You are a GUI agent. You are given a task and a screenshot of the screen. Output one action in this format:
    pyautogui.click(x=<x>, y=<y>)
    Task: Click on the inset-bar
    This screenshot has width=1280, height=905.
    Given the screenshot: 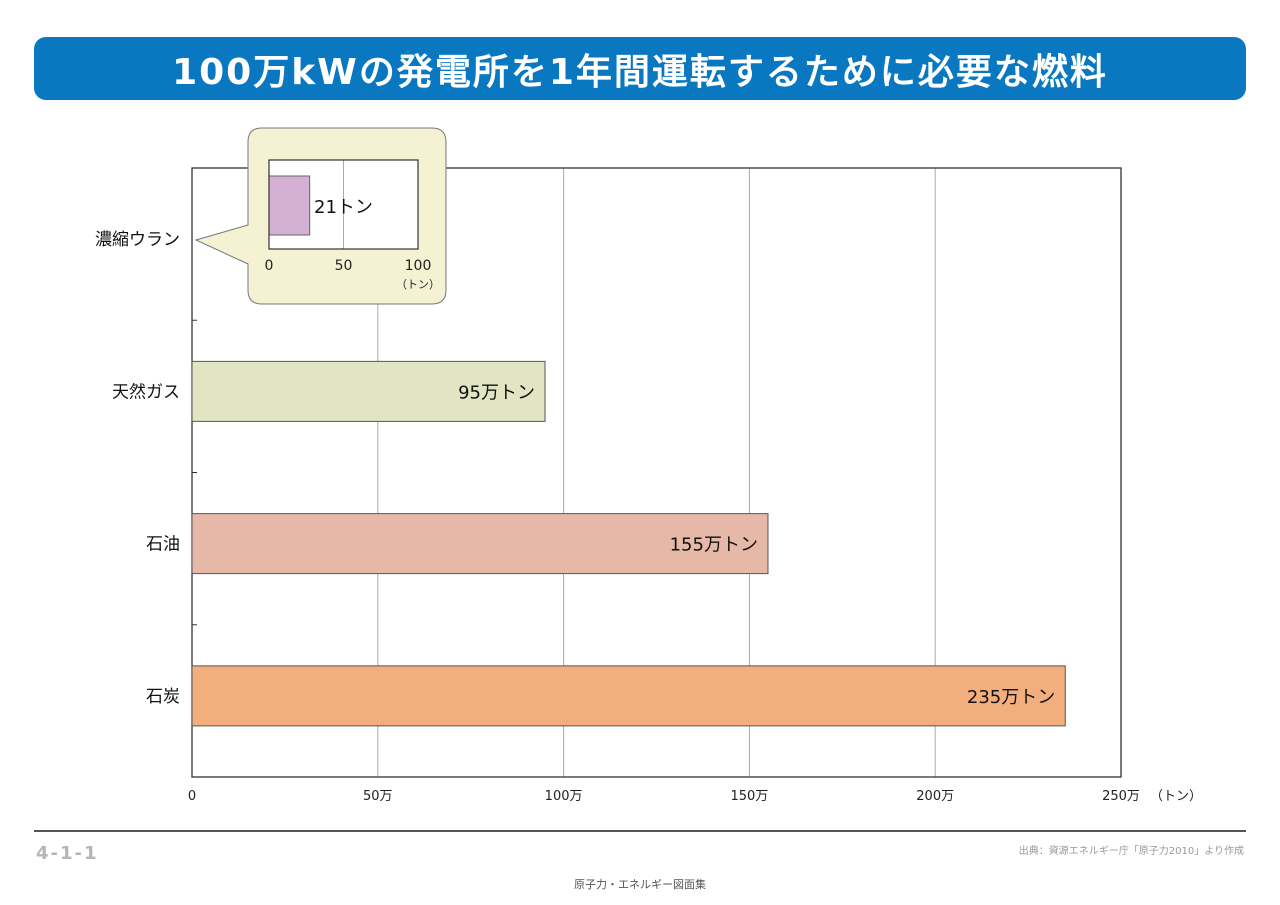 What is the action you would take?
    pyautogui.click(x=289, y=205)
    